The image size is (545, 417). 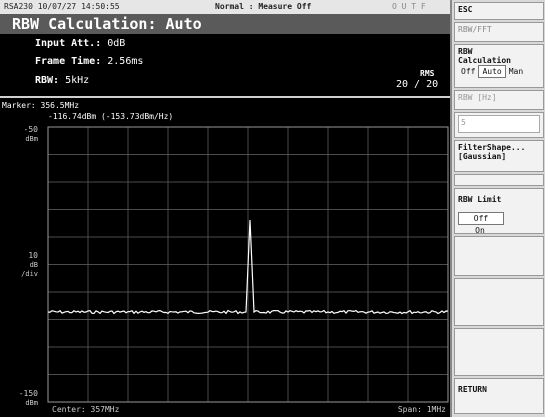 What do you see at coordinates (499, 100) in the screenshot?
I see `rbw-label: RBW [Hz]` at bounding box center [499, 100].